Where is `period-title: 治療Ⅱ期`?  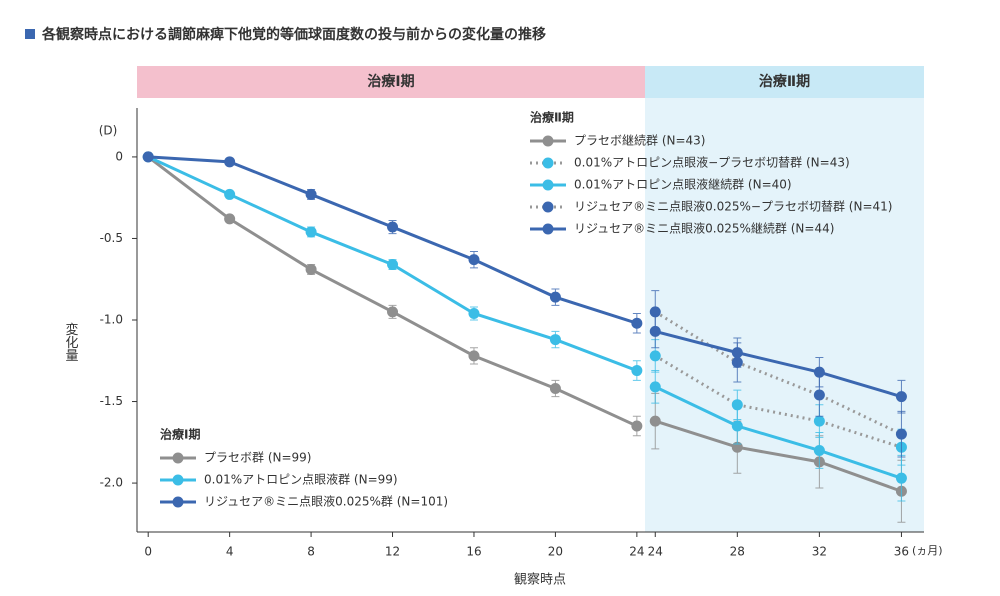
period-title: 治療Ⅱ期 is located at coordinates (784, 81).